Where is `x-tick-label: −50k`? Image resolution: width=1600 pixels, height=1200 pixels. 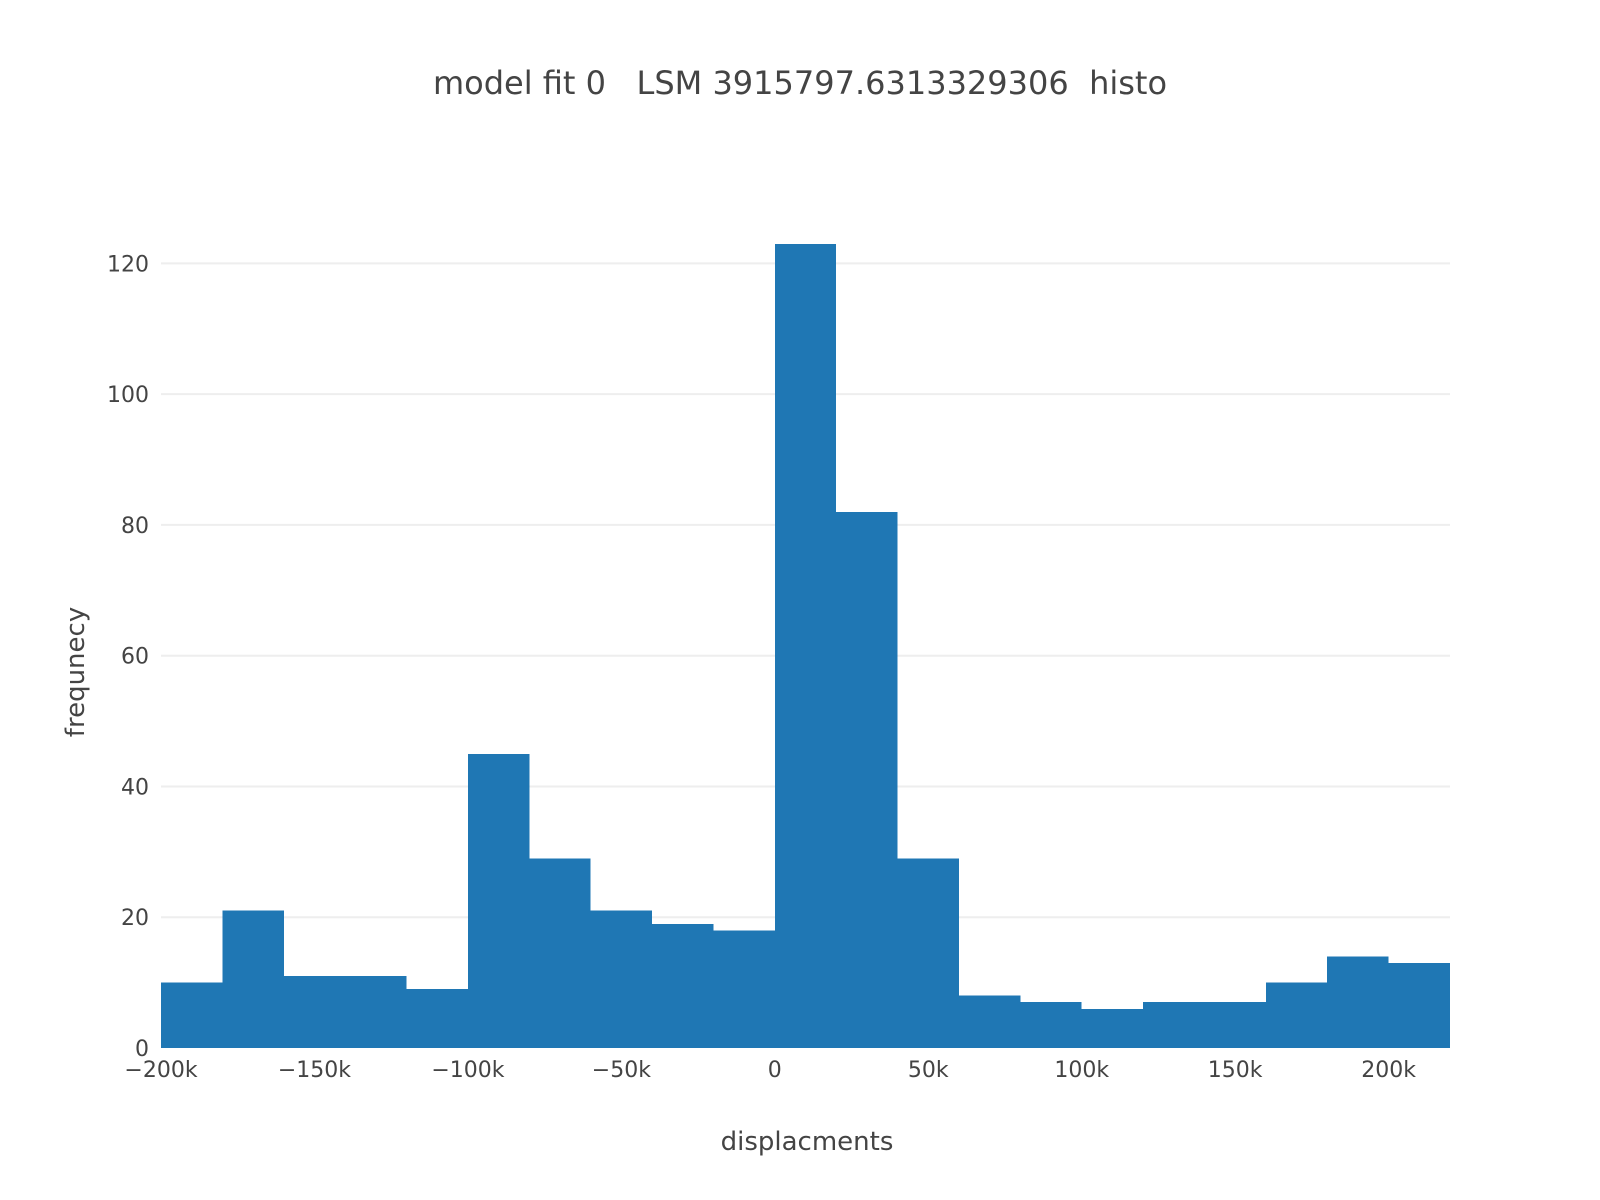 x-tick-label: −50k is located at coordinates (621, 1070).